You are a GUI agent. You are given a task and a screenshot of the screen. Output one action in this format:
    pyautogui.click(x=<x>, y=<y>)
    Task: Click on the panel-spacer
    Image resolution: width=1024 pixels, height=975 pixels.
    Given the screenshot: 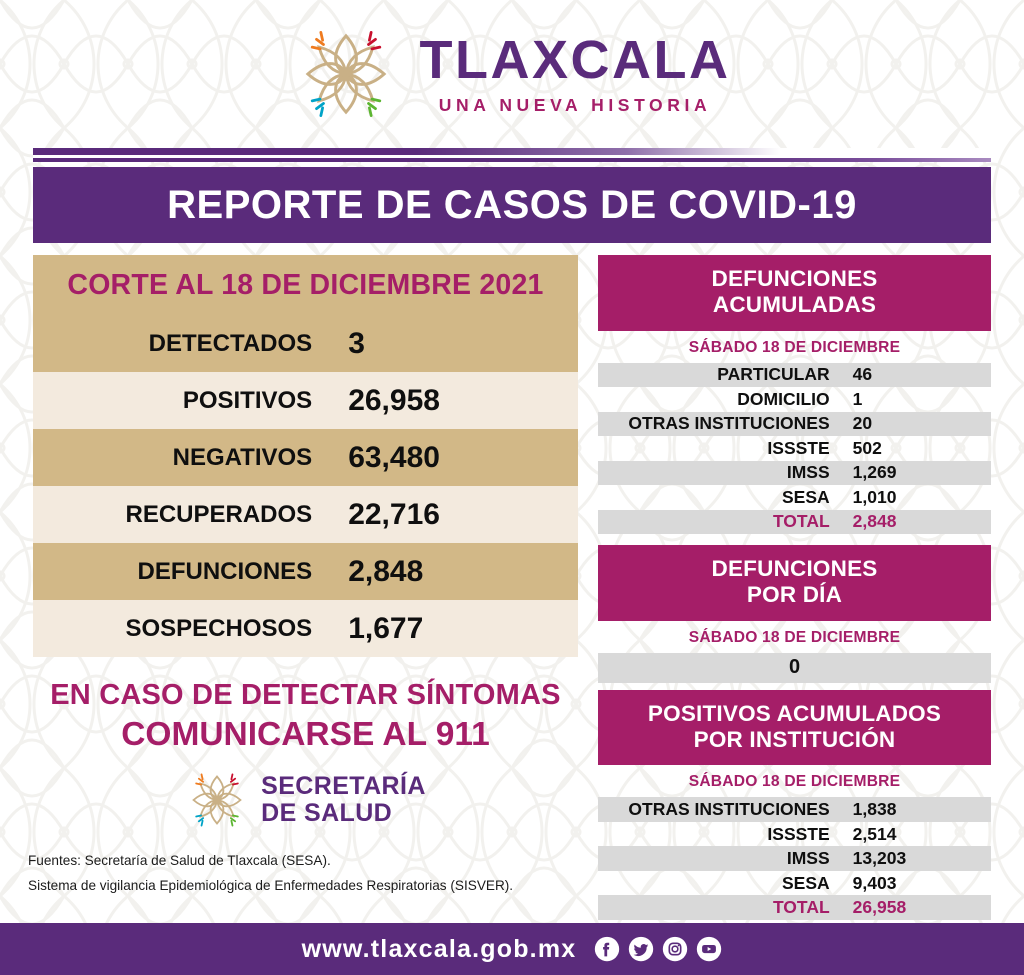 What is the action you would take?
    pyautogui.click(x=794, y=539)
    